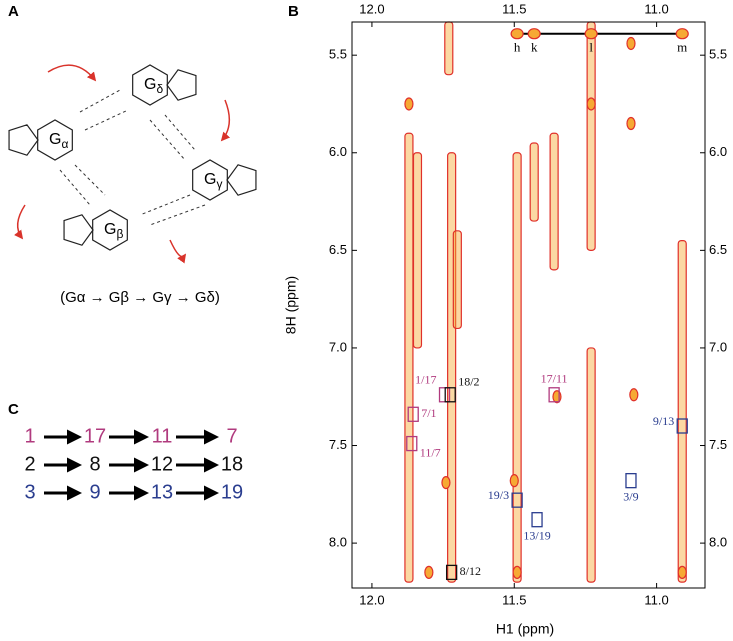  Describe the element at coordinates (162, 436) in the screenshot. I see `residue: 11` at that location.